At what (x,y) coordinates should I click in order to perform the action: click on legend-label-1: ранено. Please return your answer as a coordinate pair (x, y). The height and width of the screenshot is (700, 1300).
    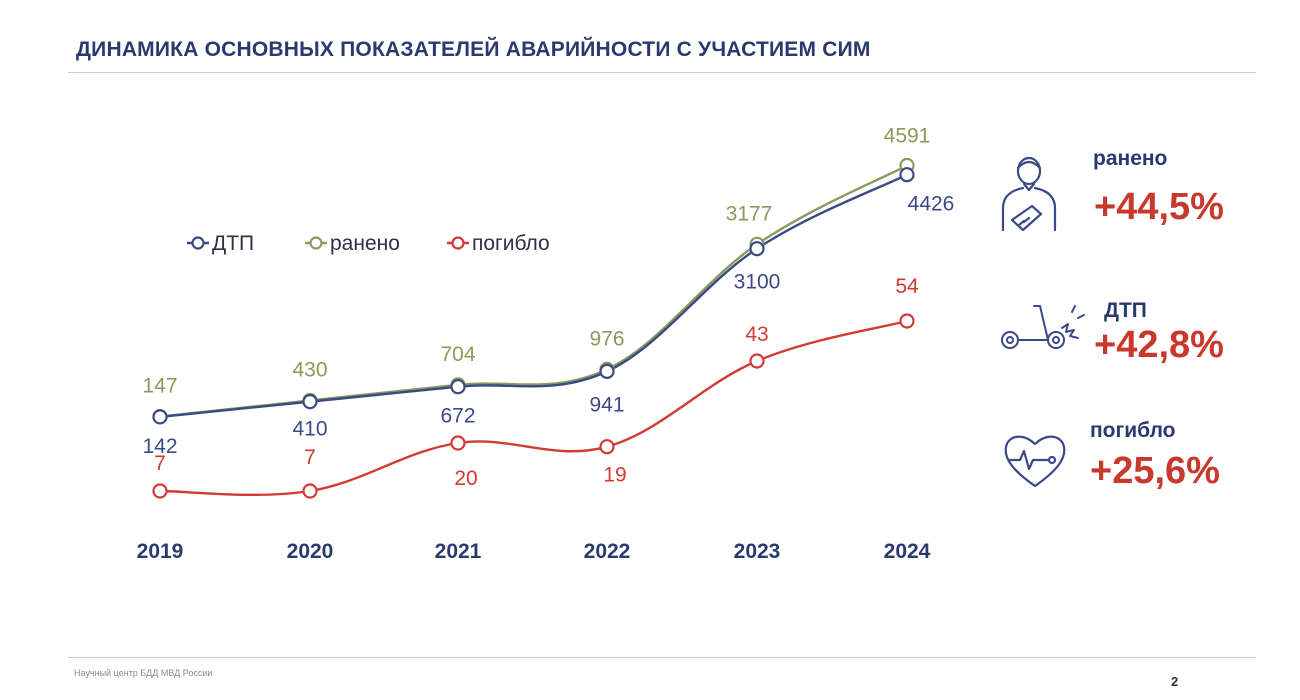
    Looking at the image, I should click on (365, 243).